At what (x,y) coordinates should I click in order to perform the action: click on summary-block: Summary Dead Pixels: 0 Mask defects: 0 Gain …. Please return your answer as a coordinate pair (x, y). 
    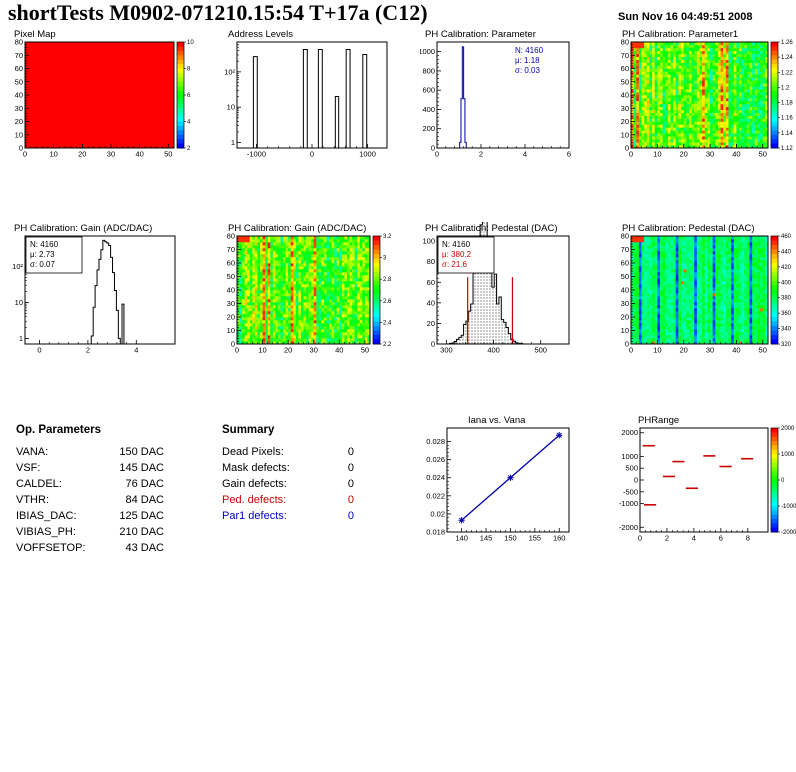
    Looking at the image, I should click on (288, 474).